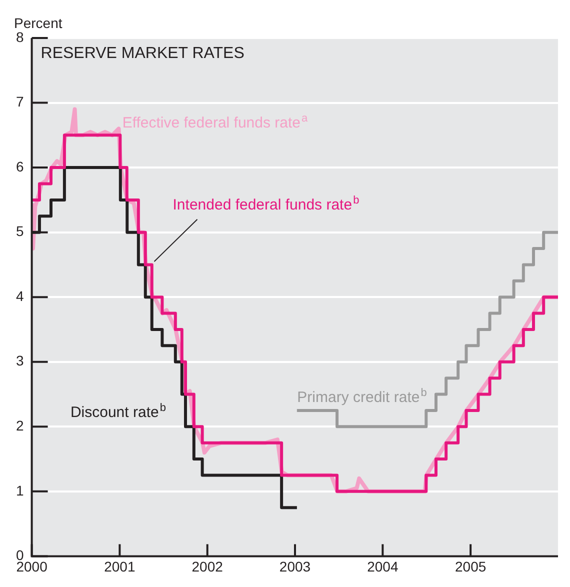 This screenshot has height=587, width=570. I want to click on y-tick-label: 5, so click(20, 231).